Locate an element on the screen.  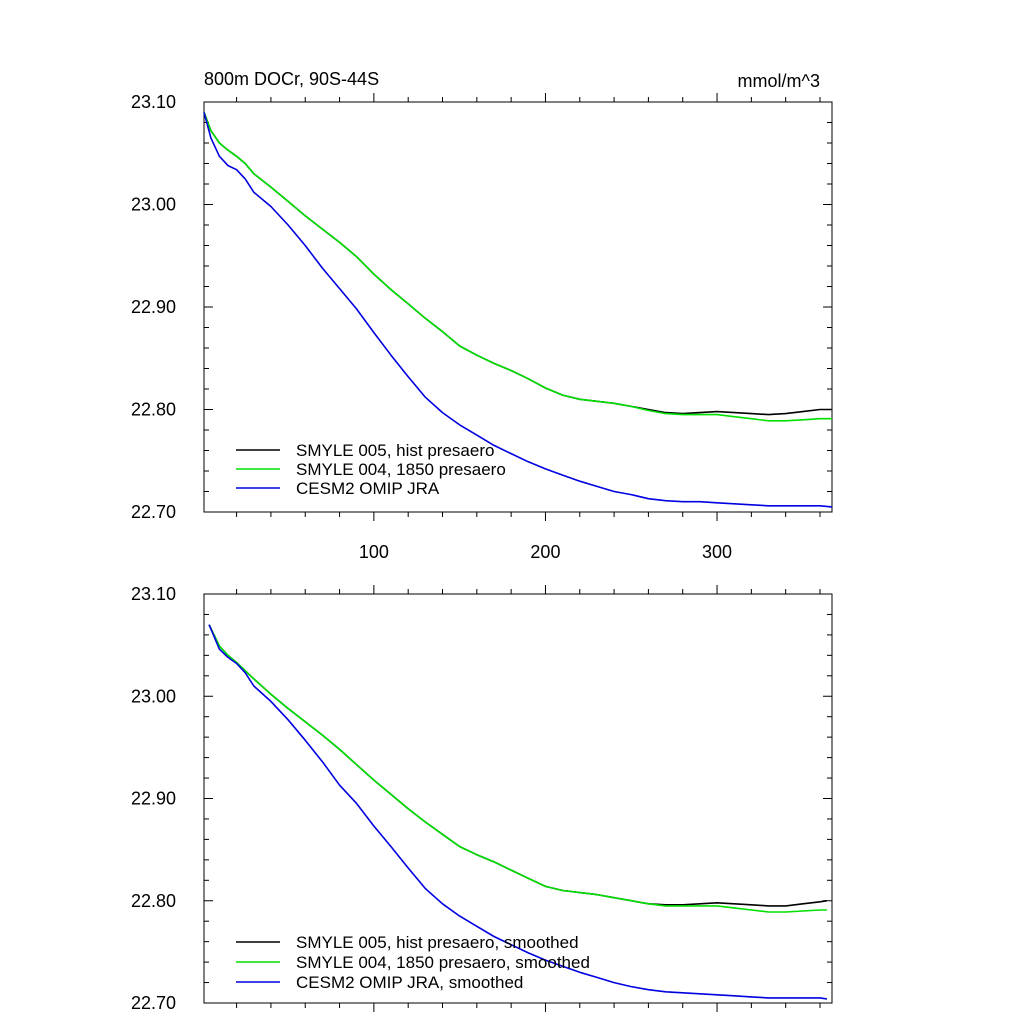
legend-label: SMYLE 004, 1850 presaero is located at coordinates (401, 469).